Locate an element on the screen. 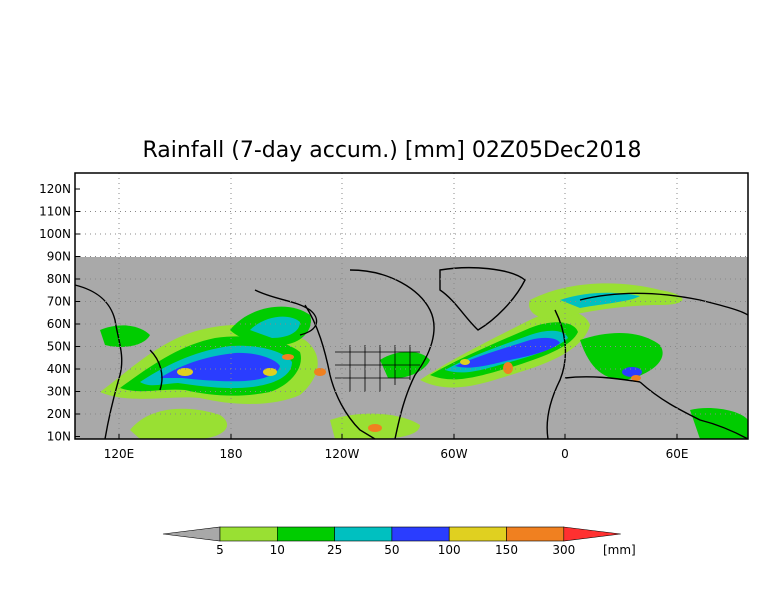 This screenshot has height=612, width=784. coast-asia-east is located at coordinates (98, 362).